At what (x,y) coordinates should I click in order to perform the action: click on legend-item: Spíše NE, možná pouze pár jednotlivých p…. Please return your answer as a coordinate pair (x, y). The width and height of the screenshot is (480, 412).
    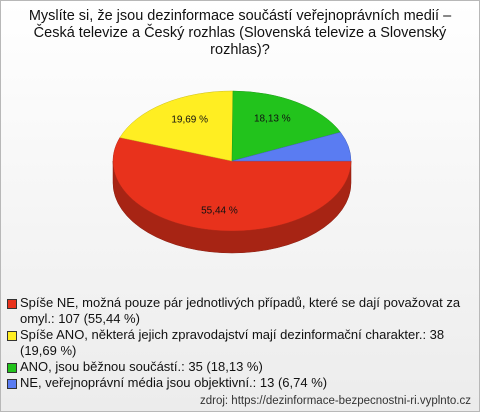
    Looking at the image, I should click on (240, 311).